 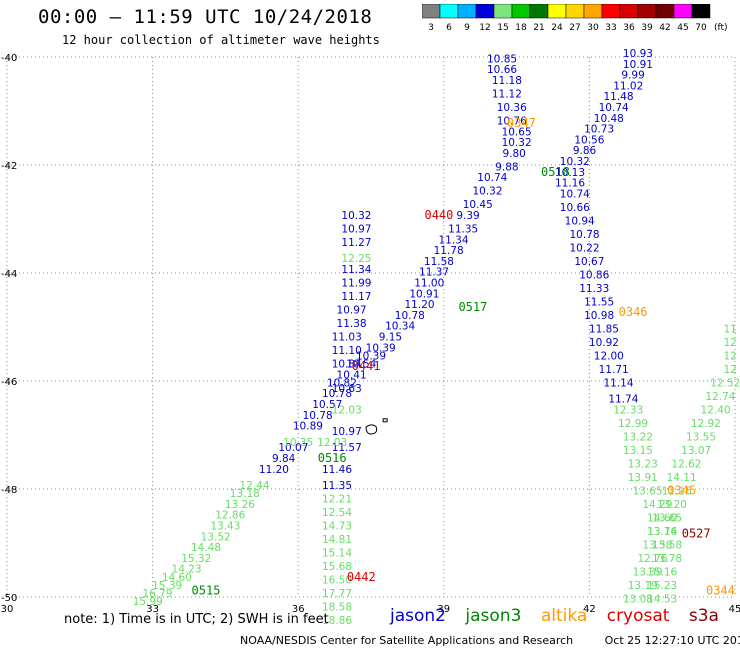 I want to click on pass-time-label: 0346, so click(x=633, y=312).